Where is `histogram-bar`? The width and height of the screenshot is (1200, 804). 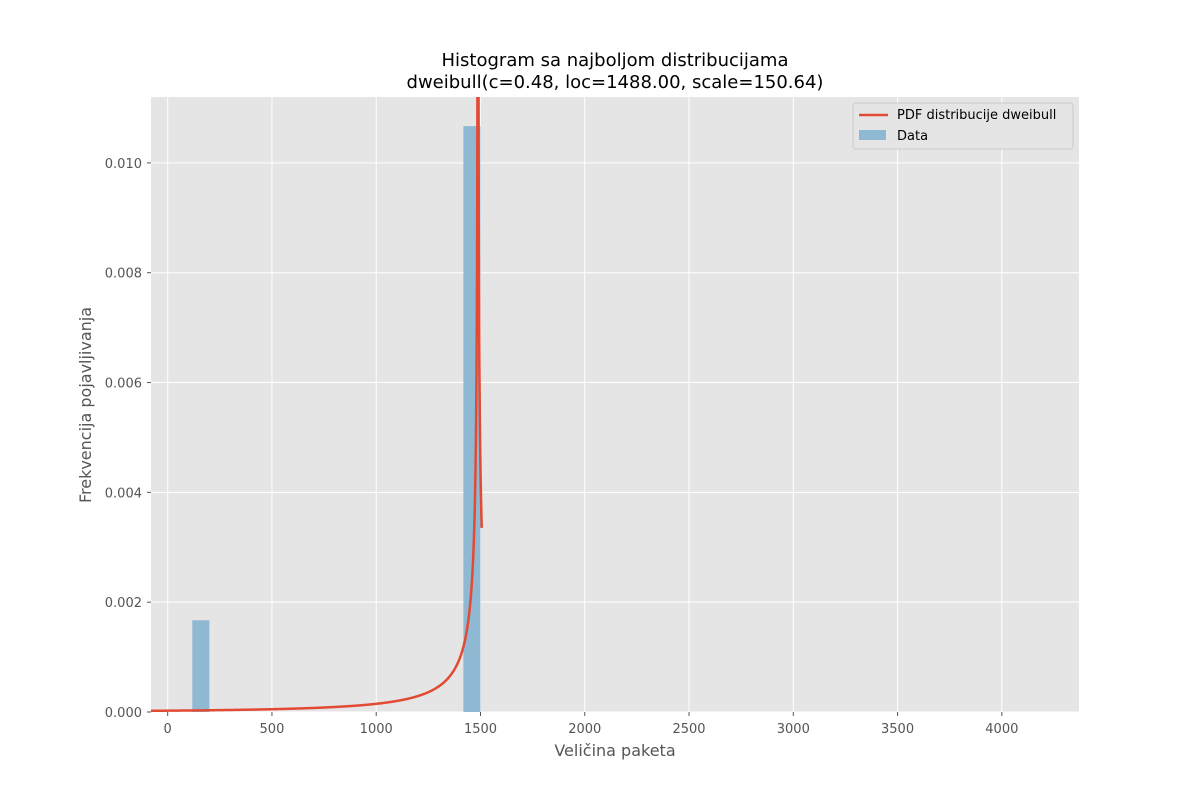 histogram-bar is located at coordinates (201, 666).